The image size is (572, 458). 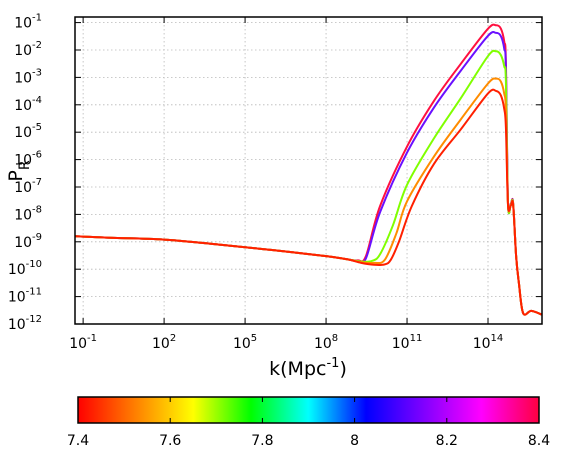 I want to click on x-tick-label: 10⁵, so click(x=245, y=342).